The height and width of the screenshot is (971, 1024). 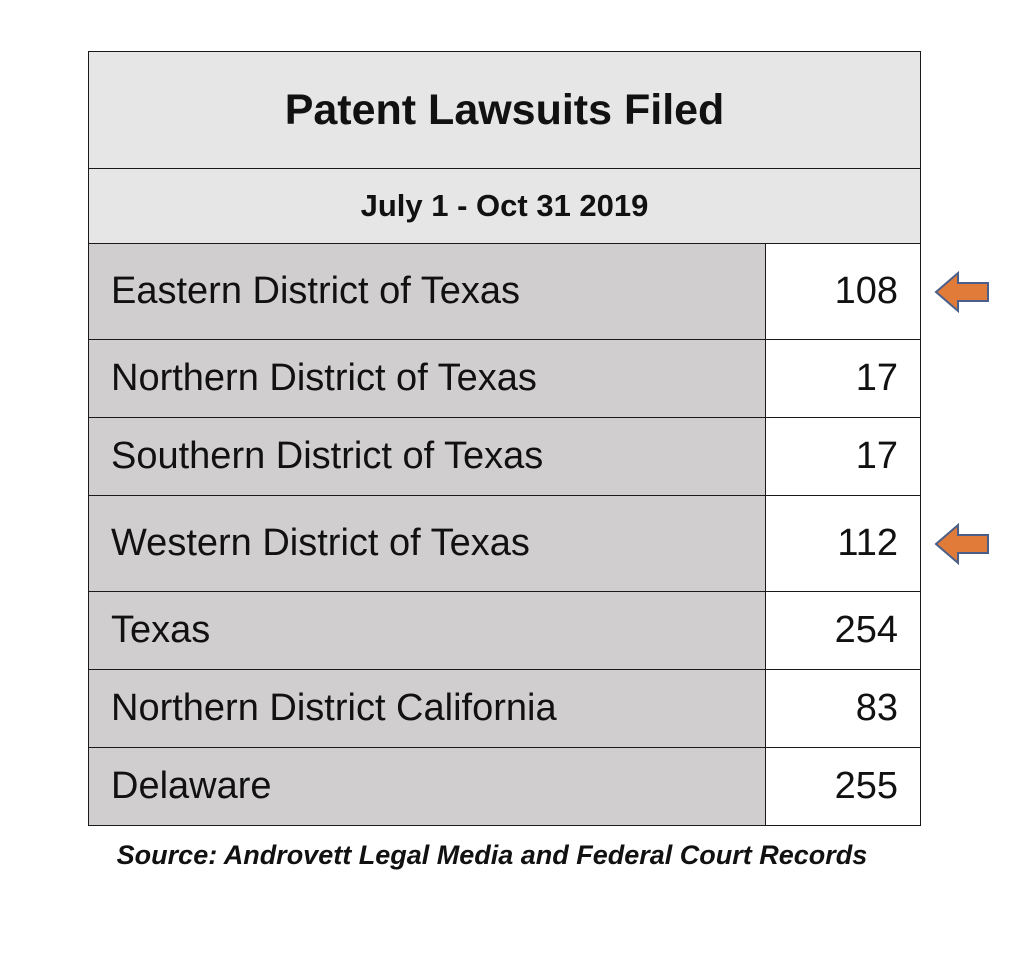 I want to click on table-row: Southern District of Texas 17, so click(x=505, y=456).